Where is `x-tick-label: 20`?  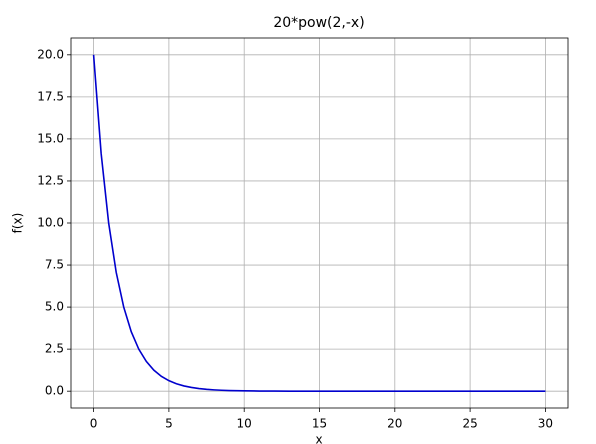
x-tick-label: 20 is located at coordinates (394, 424).